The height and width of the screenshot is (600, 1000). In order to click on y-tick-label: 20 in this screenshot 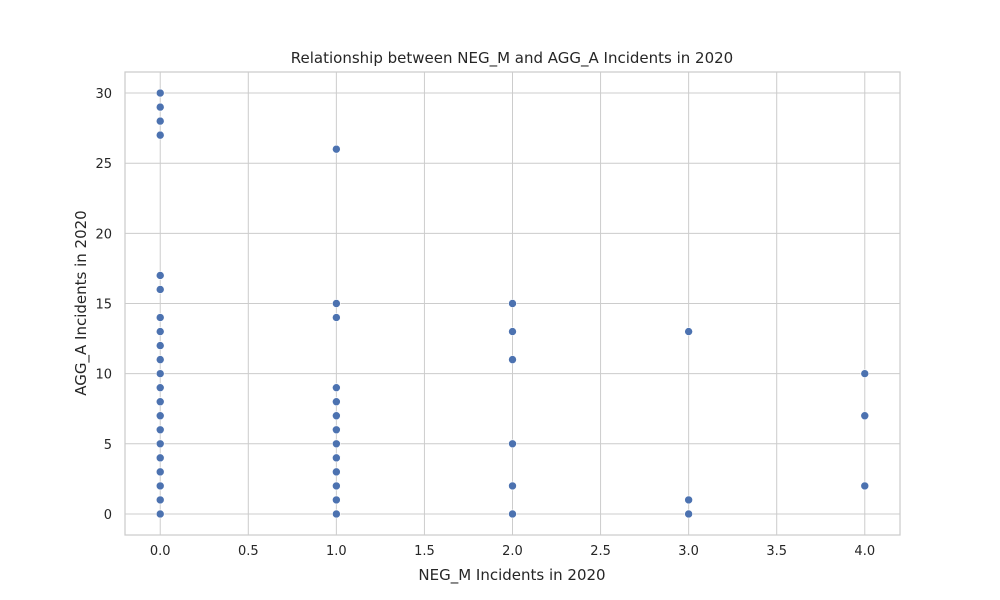, I will do `click(103, 234)`.